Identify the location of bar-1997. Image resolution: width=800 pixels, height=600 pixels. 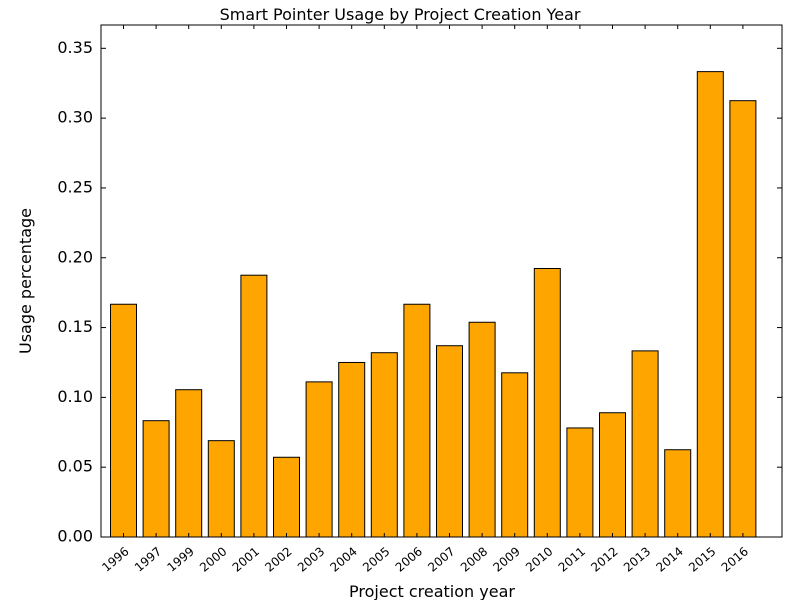
(156, 479).